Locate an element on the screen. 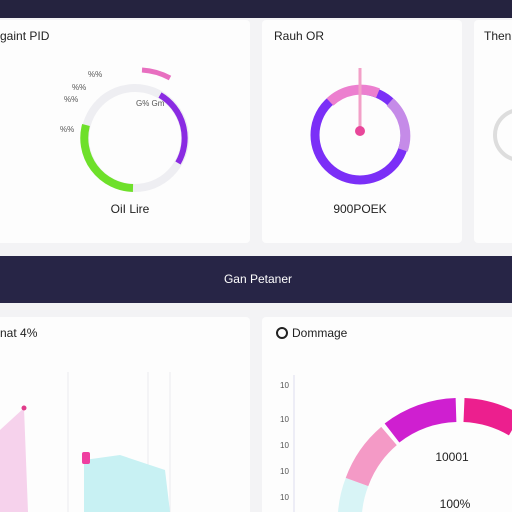 This screenshot has width=512, height=512. needle-hub is located at coordinates (360, 131).